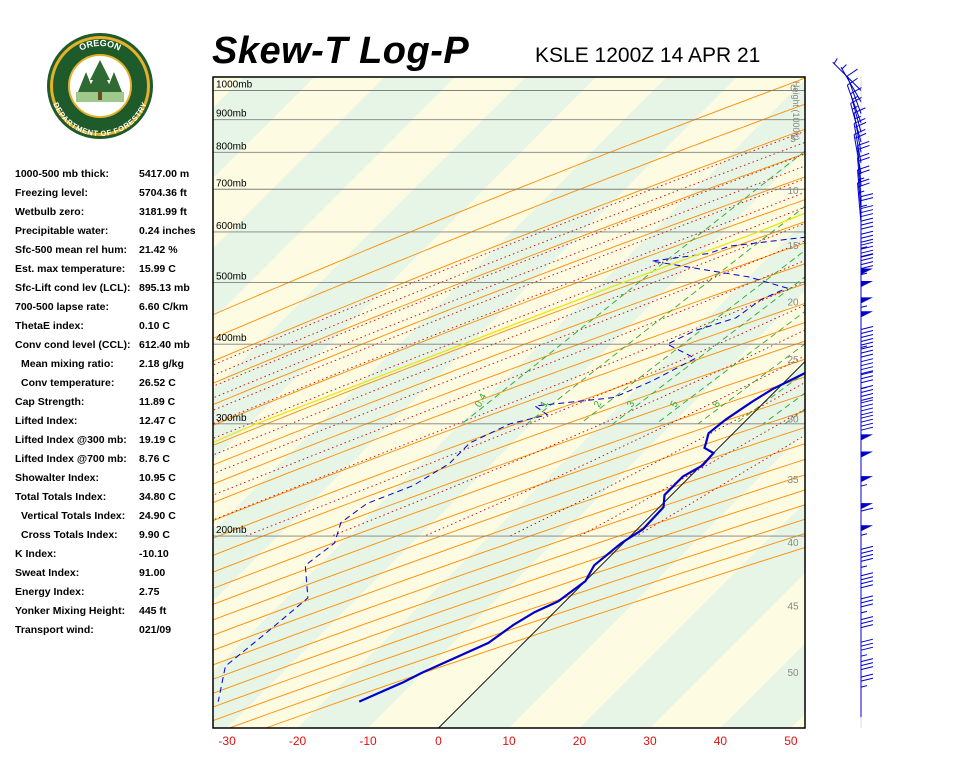  Describe the element at coordinates (227, 741) in the screenshot. I see `x-tick-label: -30` at that location.